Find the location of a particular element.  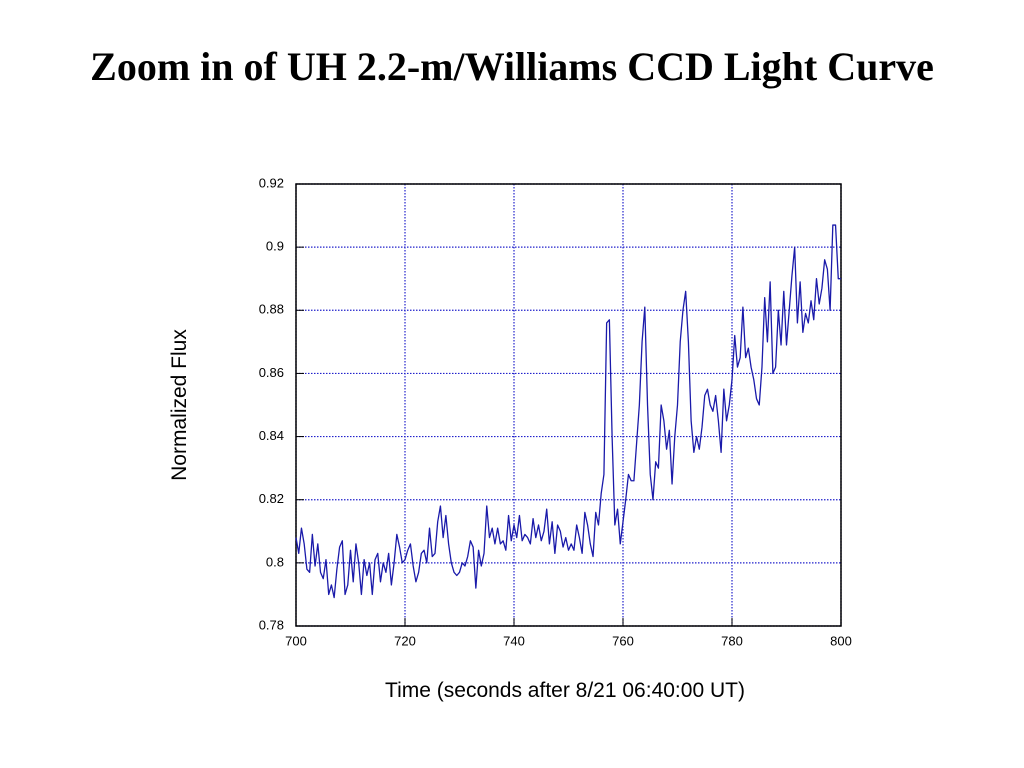

x-tick-label: 780 is located at coordinates (732, 640).